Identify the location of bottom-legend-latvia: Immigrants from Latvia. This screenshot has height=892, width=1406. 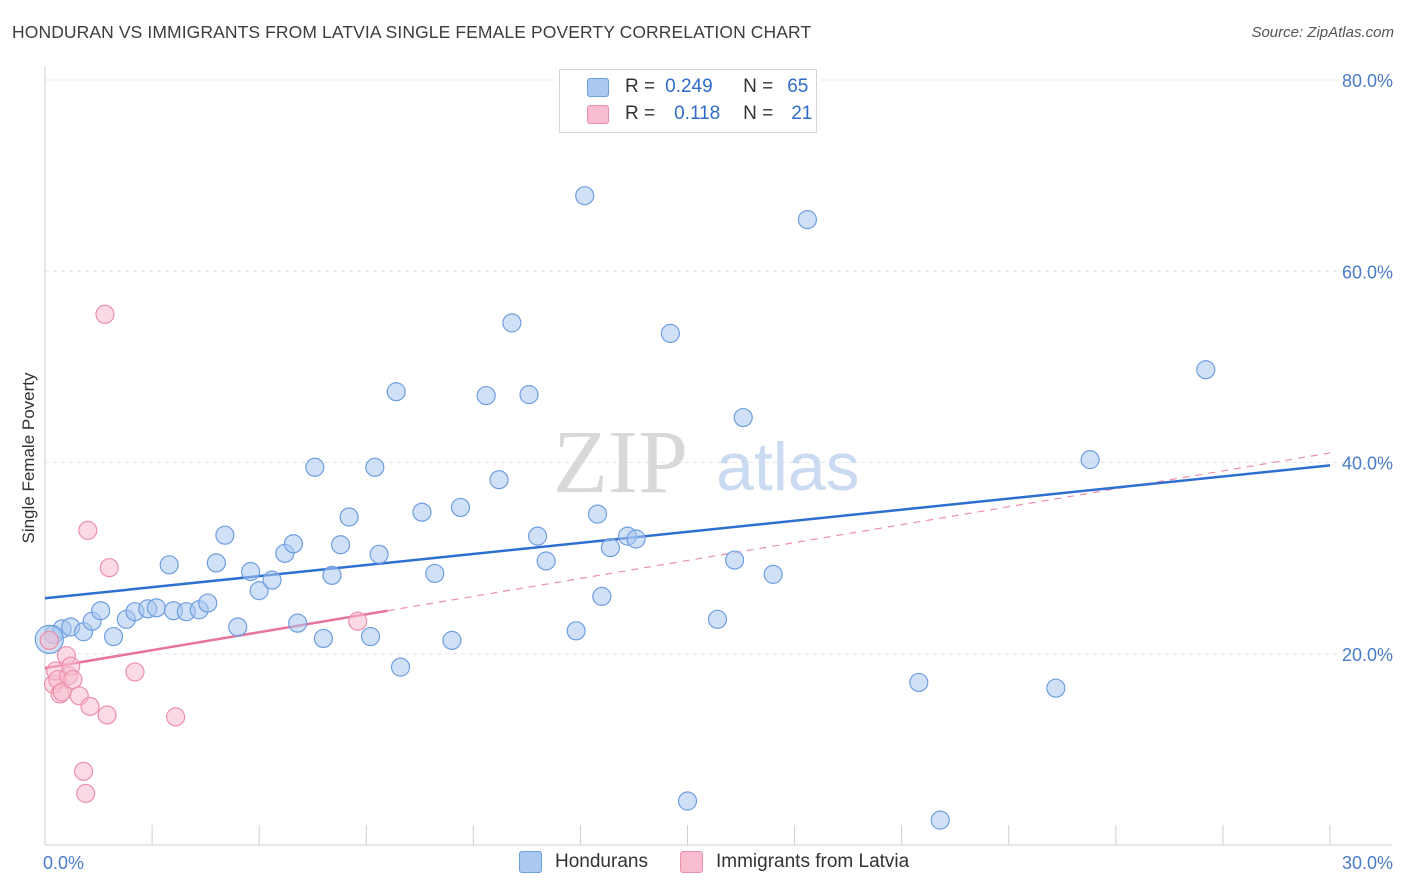
(794, 862).